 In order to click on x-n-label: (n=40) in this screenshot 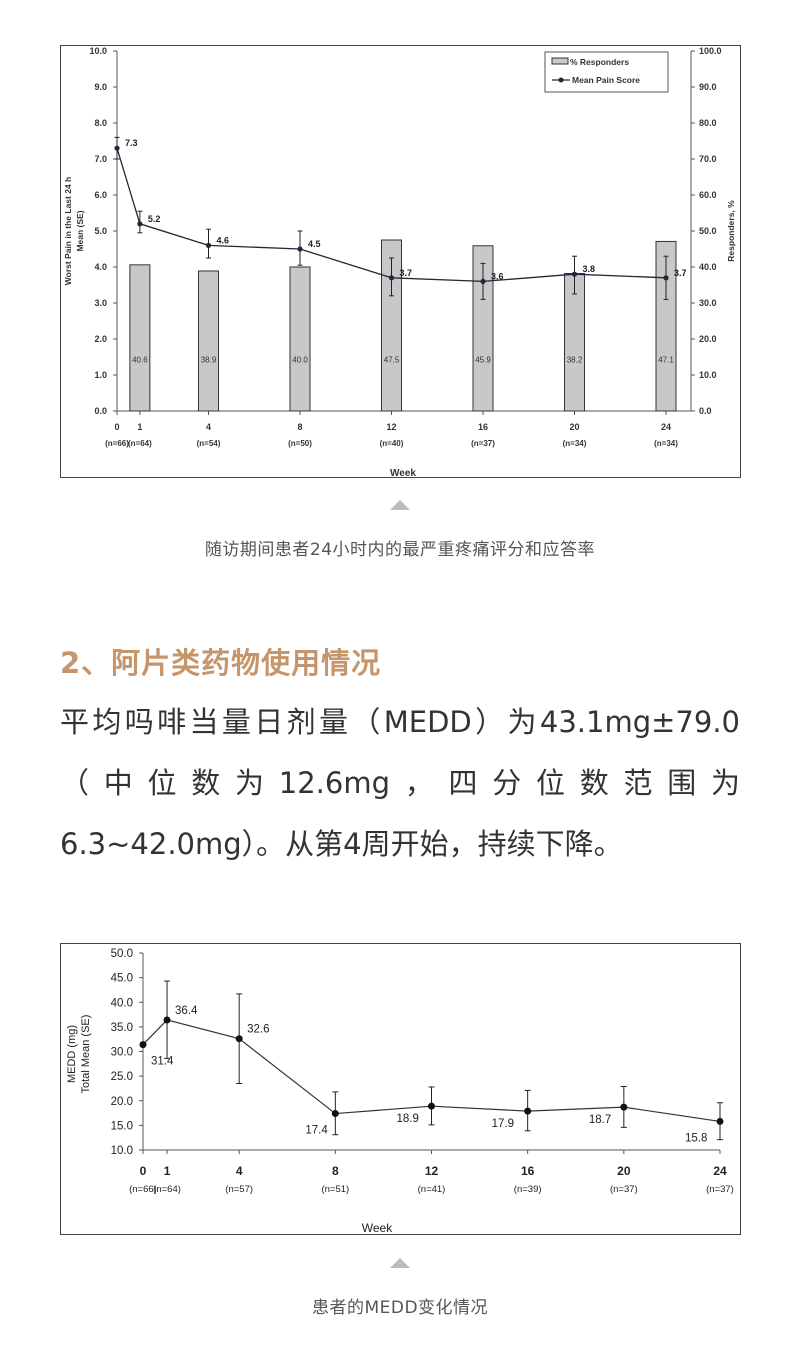, I will do `click(392, 443)`.